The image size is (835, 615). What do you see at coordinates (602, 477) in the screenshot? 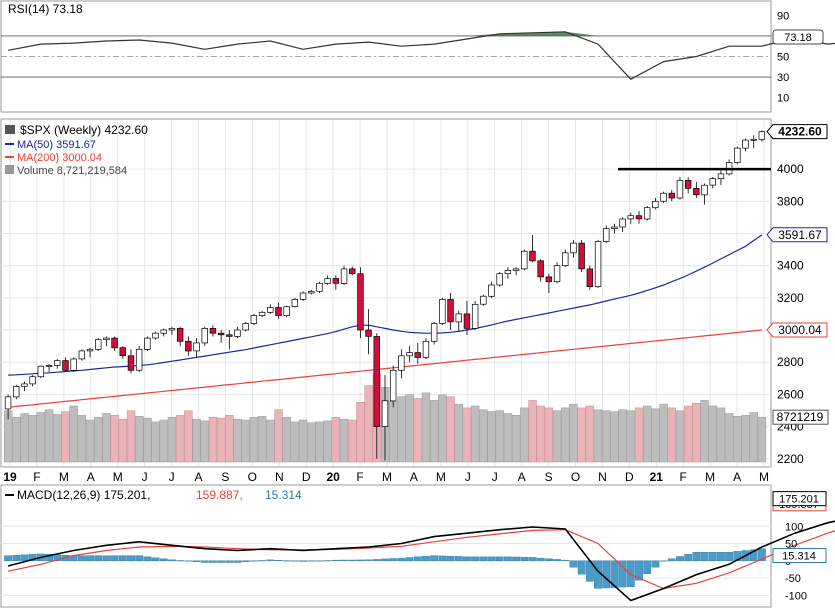
I see `x-axis-label-N: N` at bounding box center [602, 477].